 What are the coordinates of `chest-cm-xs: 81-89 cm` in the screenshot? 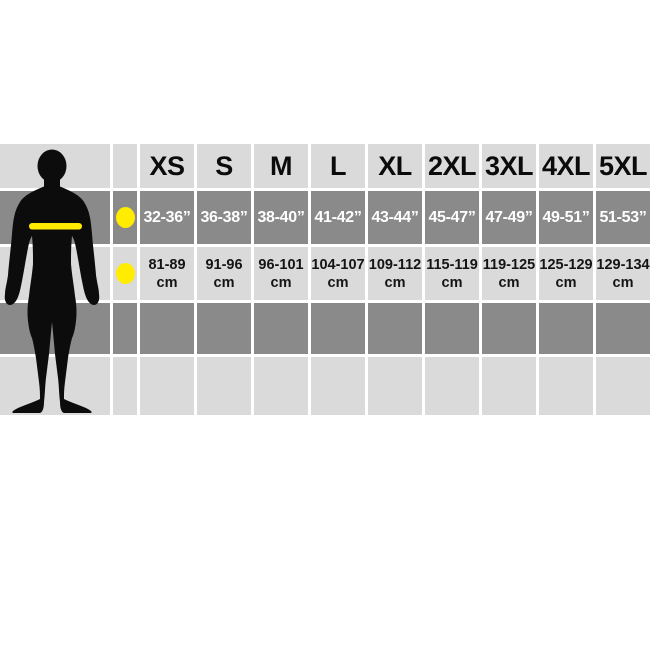 It's located at (167, 273).